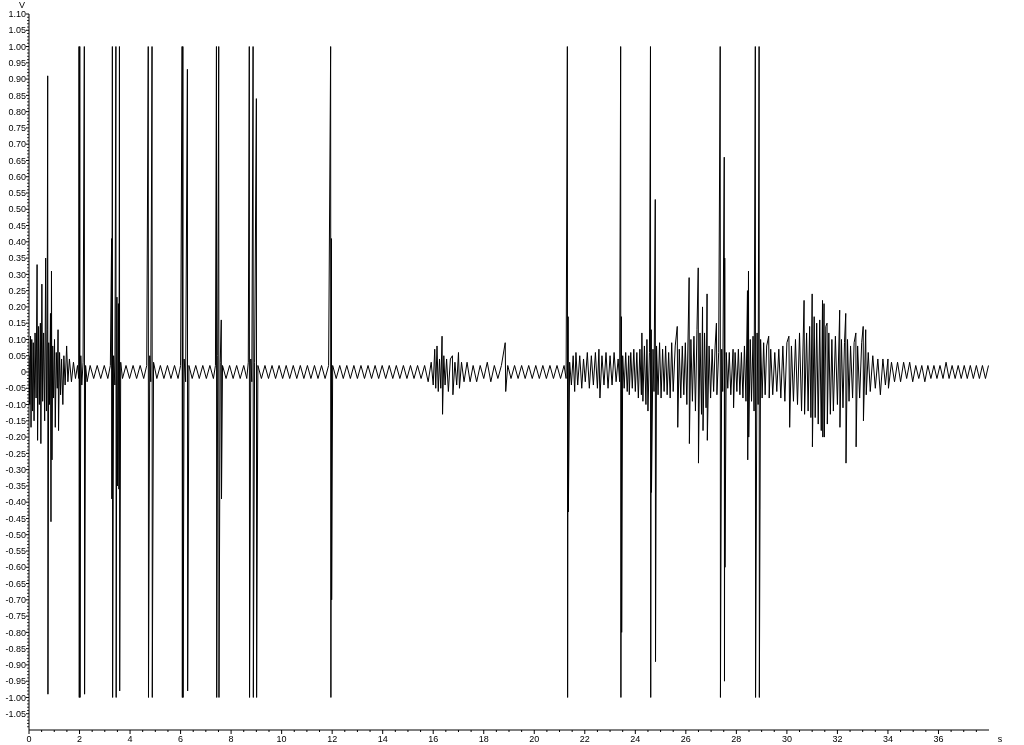 This screenshot has width=1024, height=745. What do you see at coordinates (584, 739) in the screenshot?
I see `x-tick-label: 22` at bounding box center [584, 739].